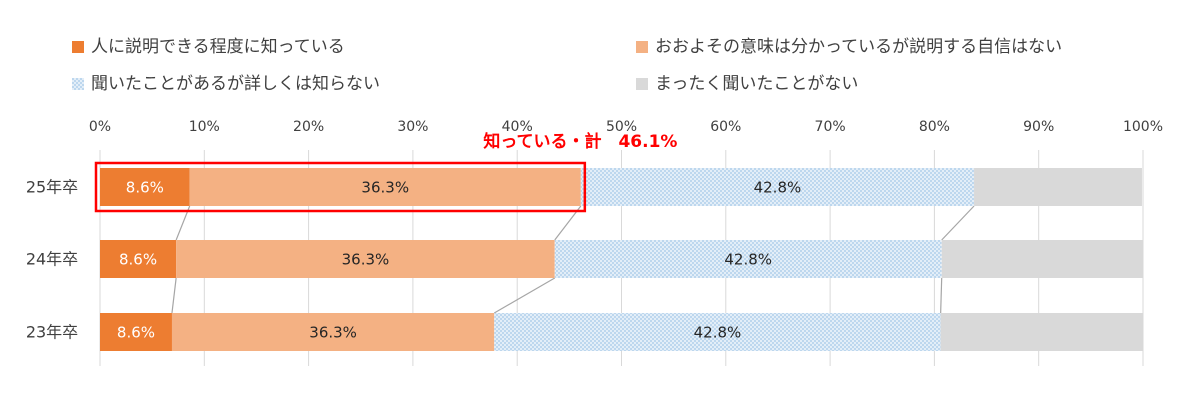 This screenshot has height=400, width=1200. Describe the element at coordinates (412, 127) in the screenshot. I see `x-tick-label: 30%` at that location.